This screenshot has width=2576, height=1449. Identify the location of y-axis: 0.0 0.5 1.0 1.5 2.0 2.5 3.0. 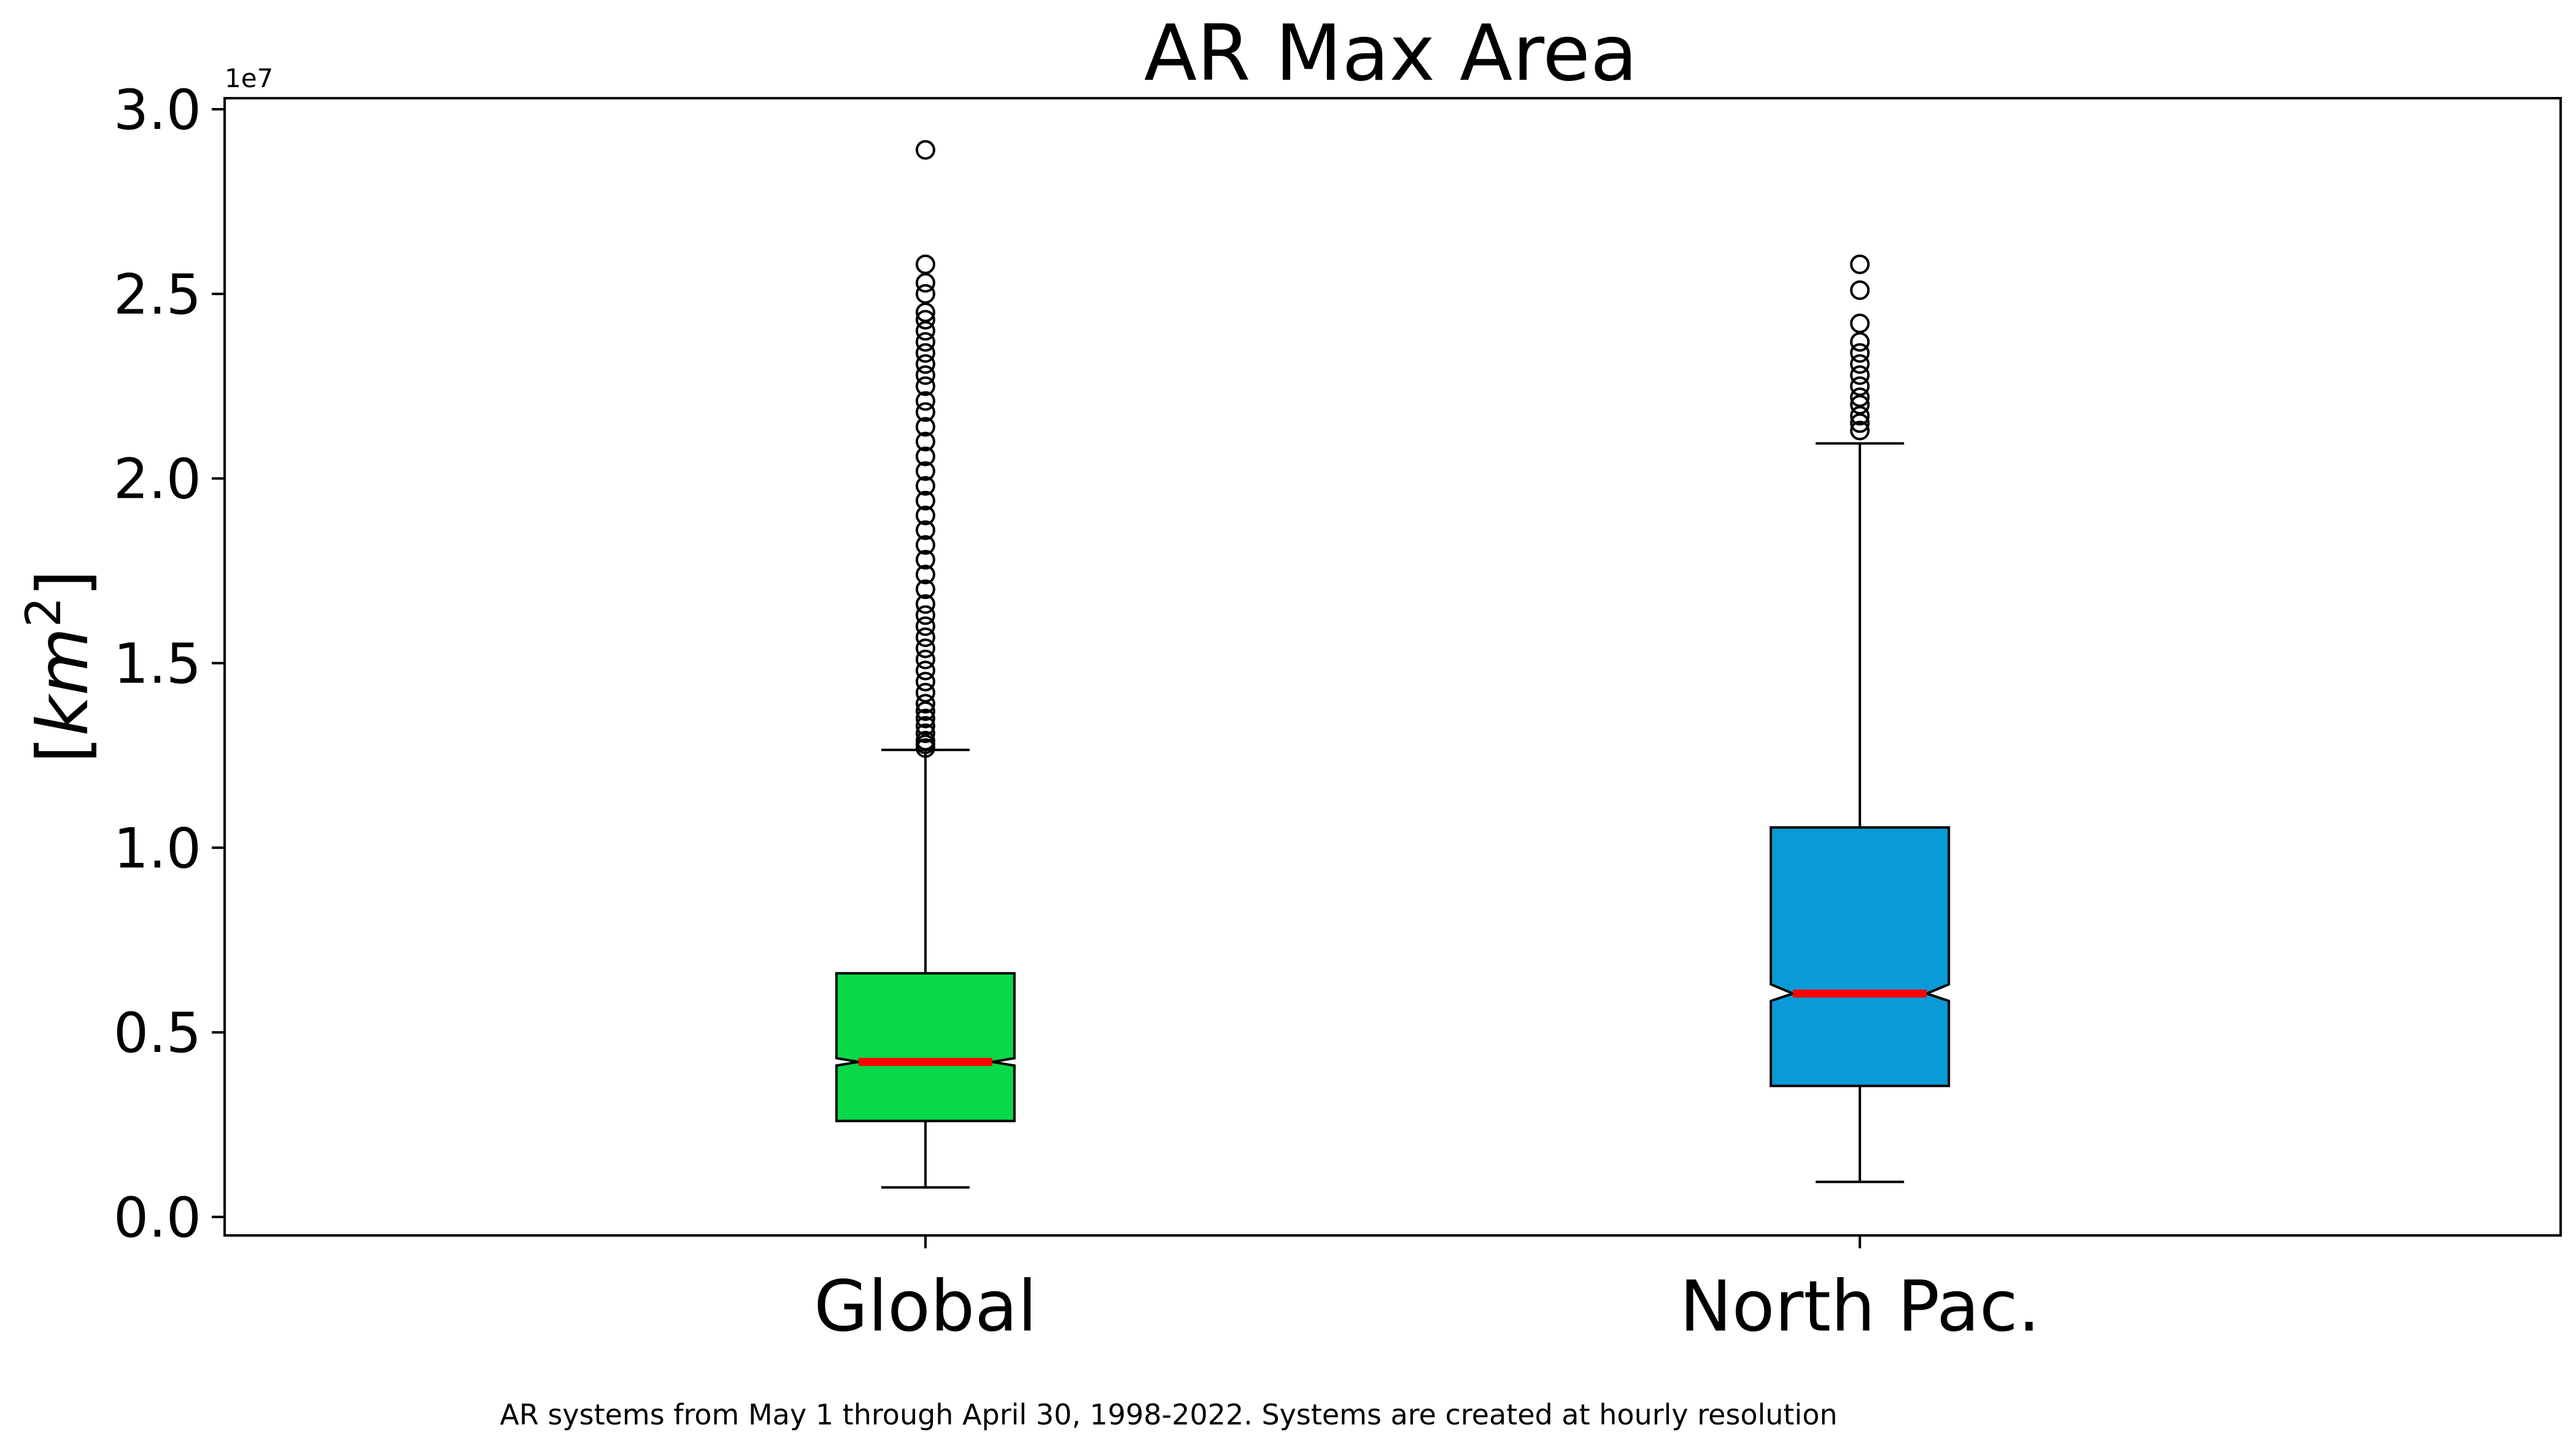
(169, 664).